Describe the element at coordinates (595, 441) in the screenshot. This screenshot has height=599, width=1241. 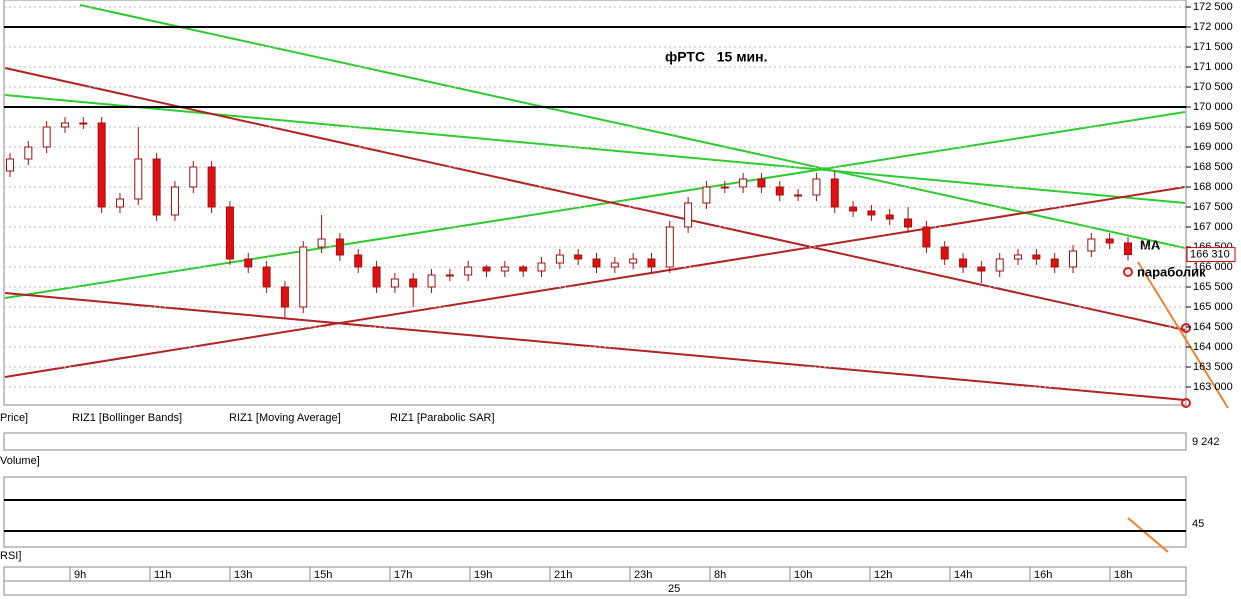
I see `volume-panel` at that location.